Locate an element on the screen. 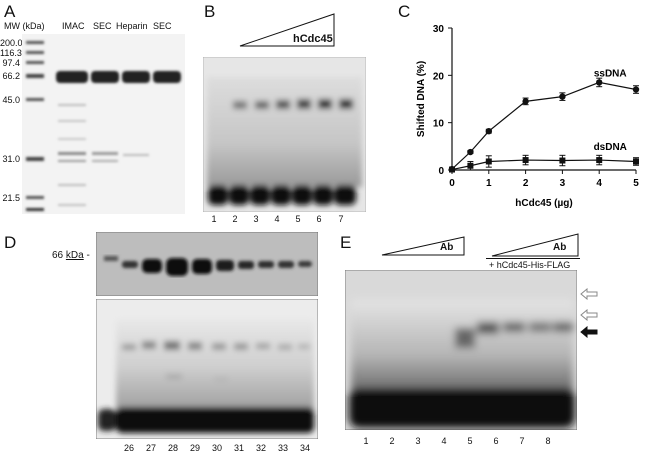  open-arrow-lower is located at coordinates (589, 315).